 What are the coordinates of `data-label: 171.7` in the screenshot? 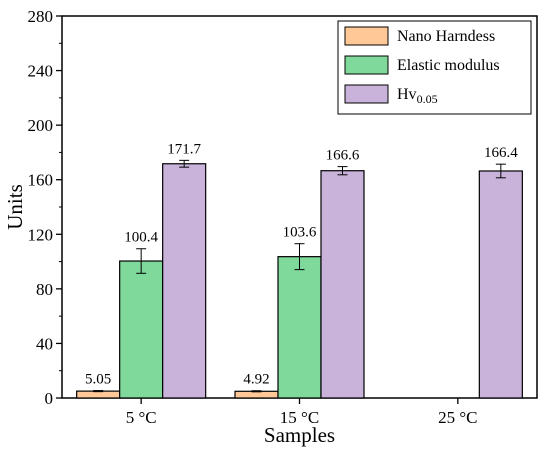 It's located at (184, 149).